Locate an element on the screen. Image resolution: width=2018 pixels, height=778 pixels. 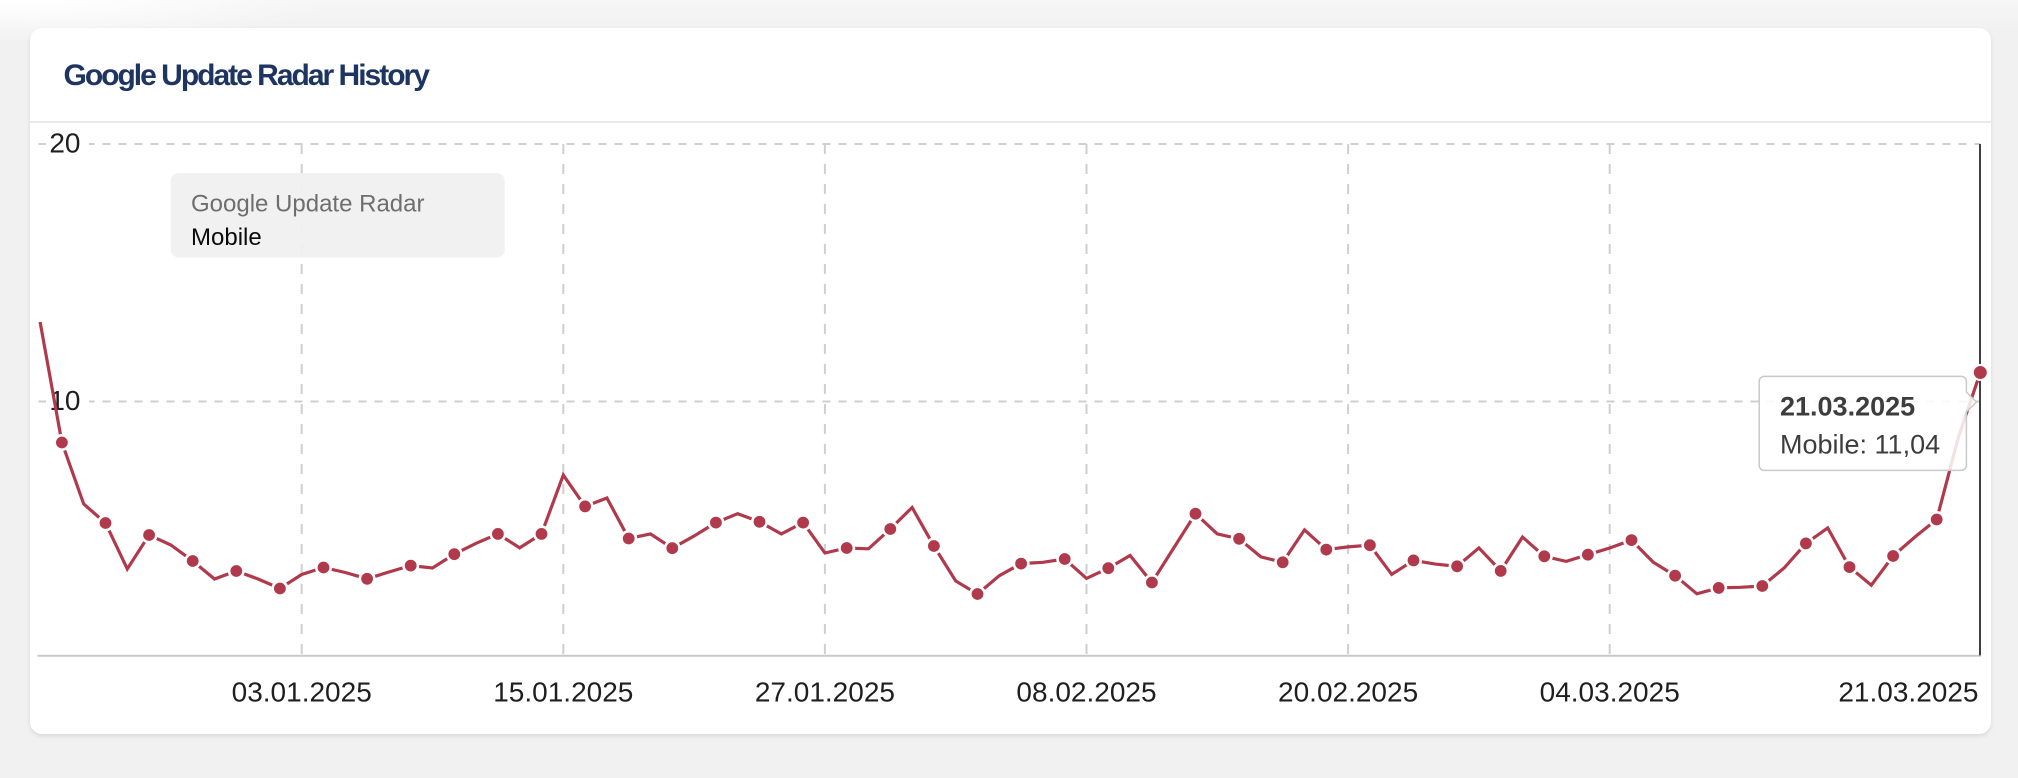
svg-text: 04.03.2025 is located at coordinates (1610, 692).